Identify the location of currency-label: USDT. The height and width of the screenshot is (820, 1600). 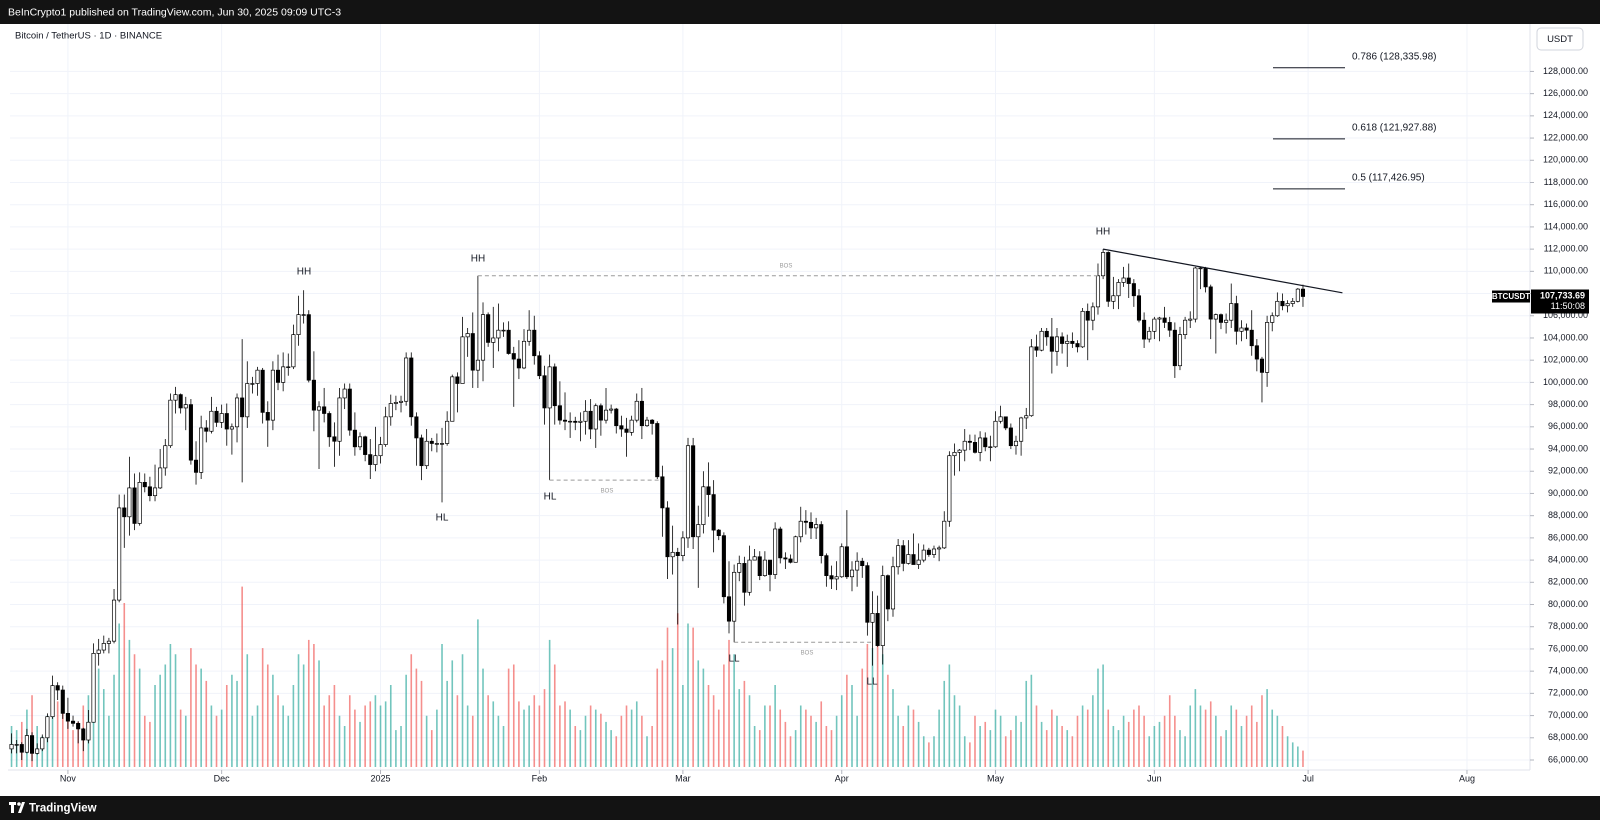
(1560, 39).